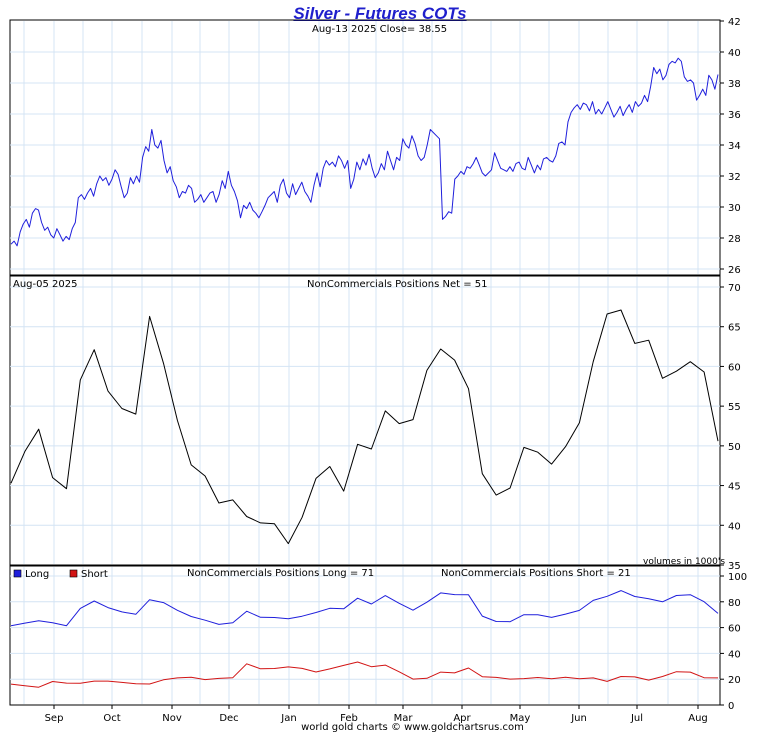 The image size is (760, 735). What do you see at coordinates (734, 146) in the screenshot?
I see `y-tick-label: 34` at bounding box center [734, 146].